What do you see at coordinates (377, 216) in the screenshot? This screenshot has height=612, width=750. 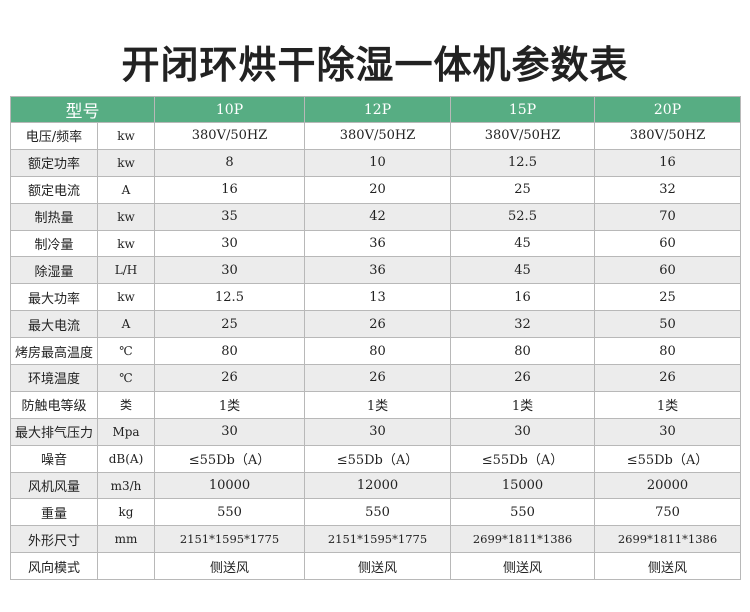 I see `value-cell: 42` at bounding box center [377, 216].